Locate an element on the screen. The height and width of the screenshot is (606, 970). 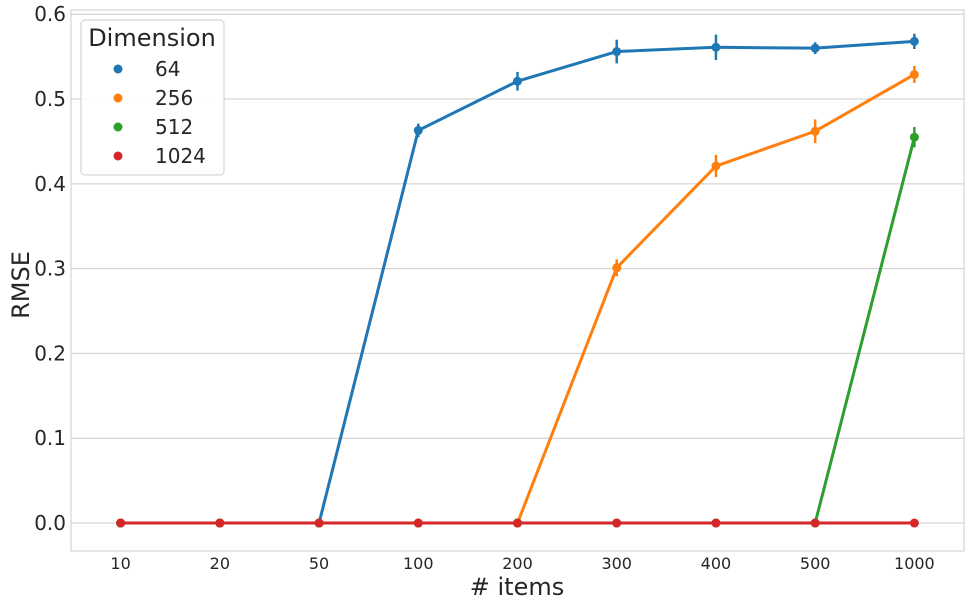
y-tick-labels: 0.0 0.1 0.2 0.3 0.4 0.5 0.6 is located at coordinates (50, 268).